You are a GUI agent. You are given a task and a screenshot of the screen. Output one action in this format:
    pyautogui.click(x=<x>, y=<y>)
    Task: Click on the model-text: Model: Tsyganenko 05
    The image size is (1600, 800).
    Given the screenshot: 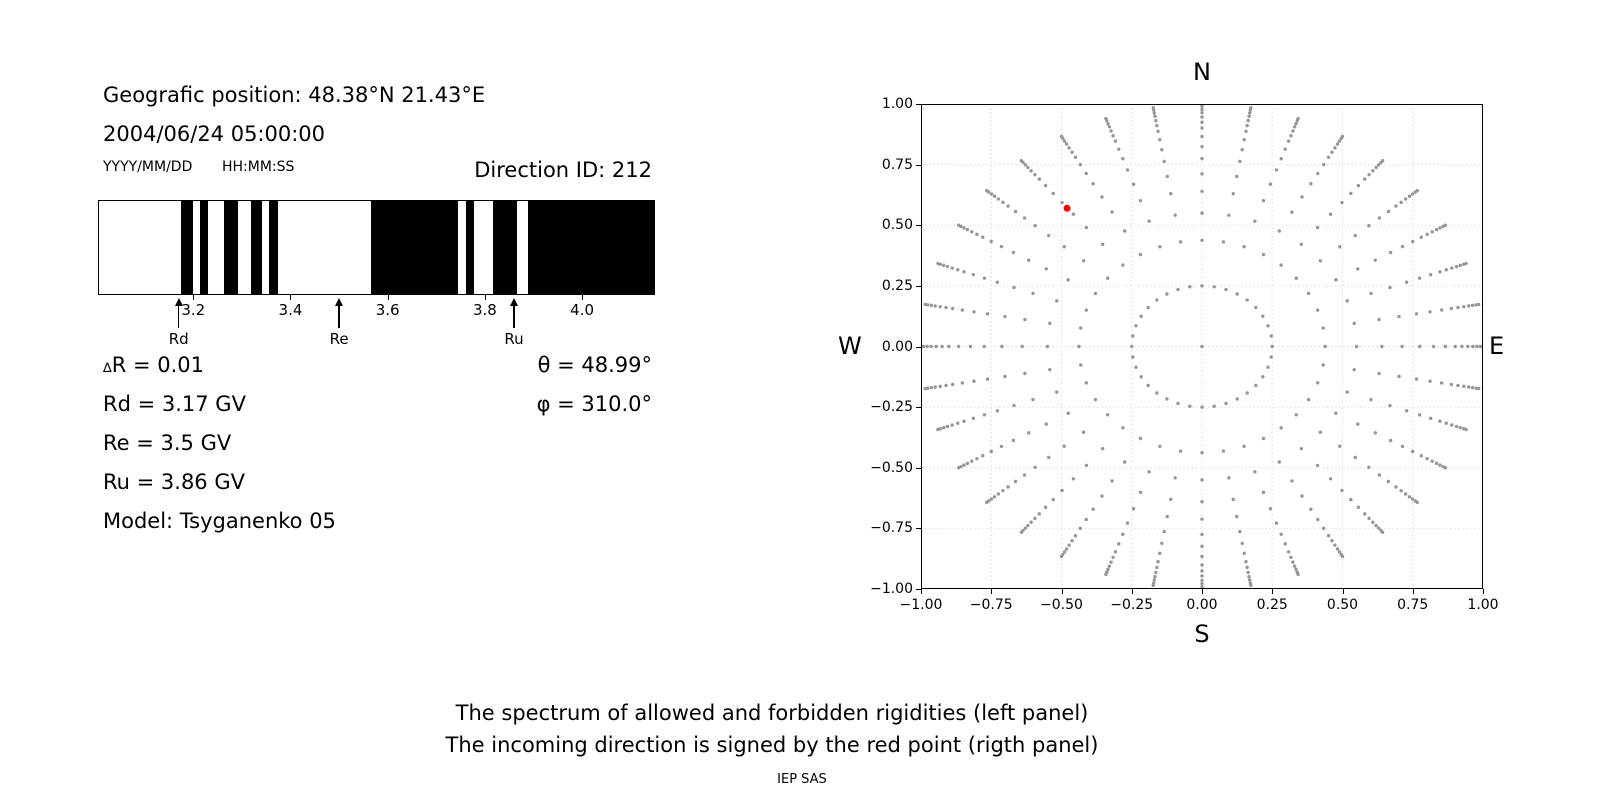 What is the action you would take?
    pyautogui.click(x=219, y=521)
    